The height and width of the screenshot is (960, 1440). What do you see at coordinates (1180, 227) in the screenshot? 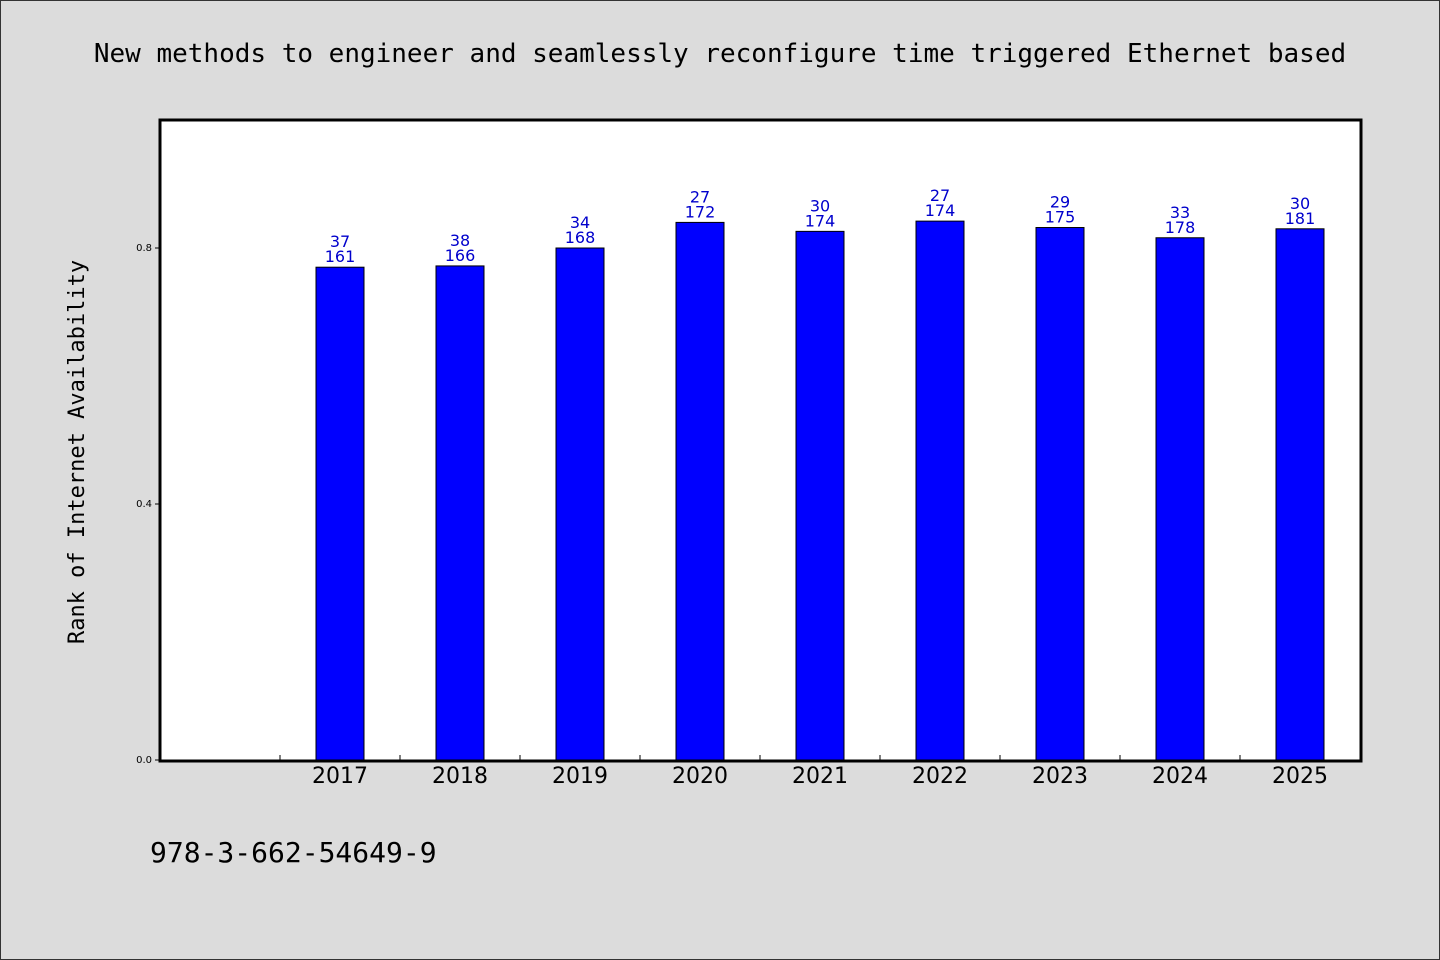
I see `bar-label-bottom: 178` at bounding box center [1180, 227].